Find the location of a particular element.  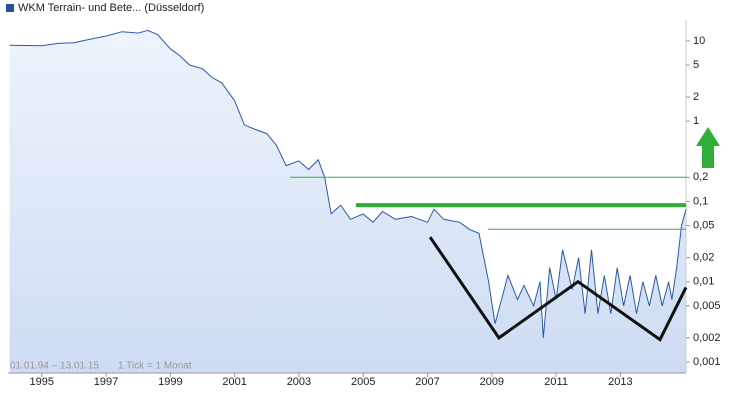

x-tick-label: 2001 is located at coordinates (234, 382).